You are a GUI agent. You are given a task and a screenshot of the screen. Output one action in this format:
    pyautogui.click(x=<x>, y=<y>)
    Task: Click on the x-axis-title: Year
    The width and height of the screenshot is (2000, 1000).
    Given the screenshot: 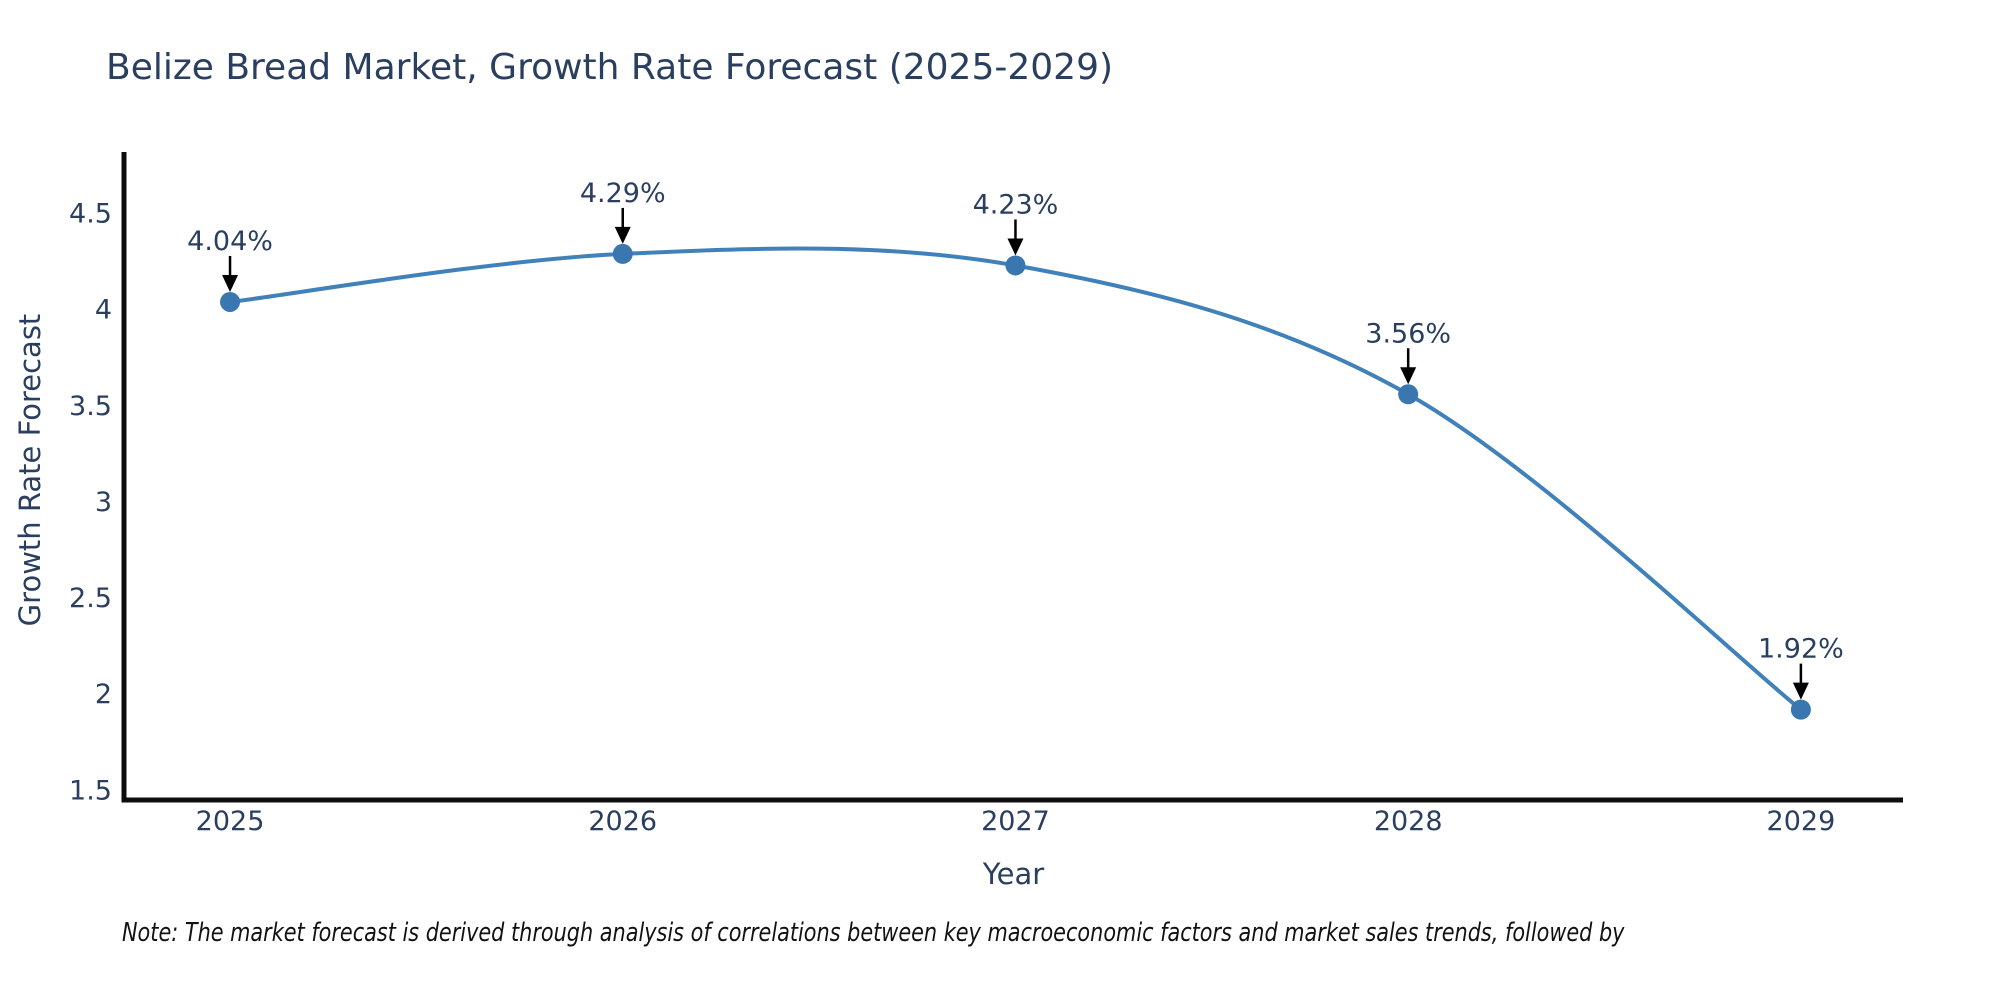 What is the action you would take?
    pyautogui.click(x=1013, y=874)
    